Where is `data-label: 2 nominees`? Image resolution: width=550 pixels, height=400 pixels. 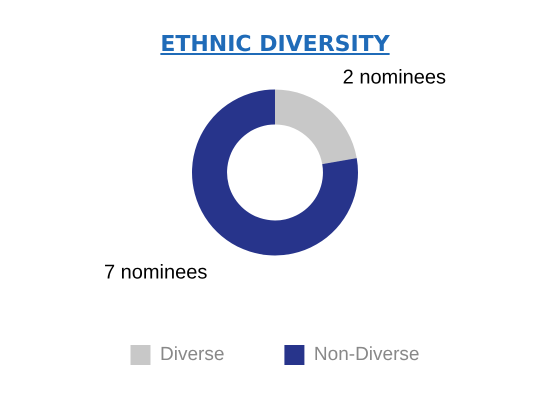
data-label: 2 nominees is located at coordinates (394, 77).